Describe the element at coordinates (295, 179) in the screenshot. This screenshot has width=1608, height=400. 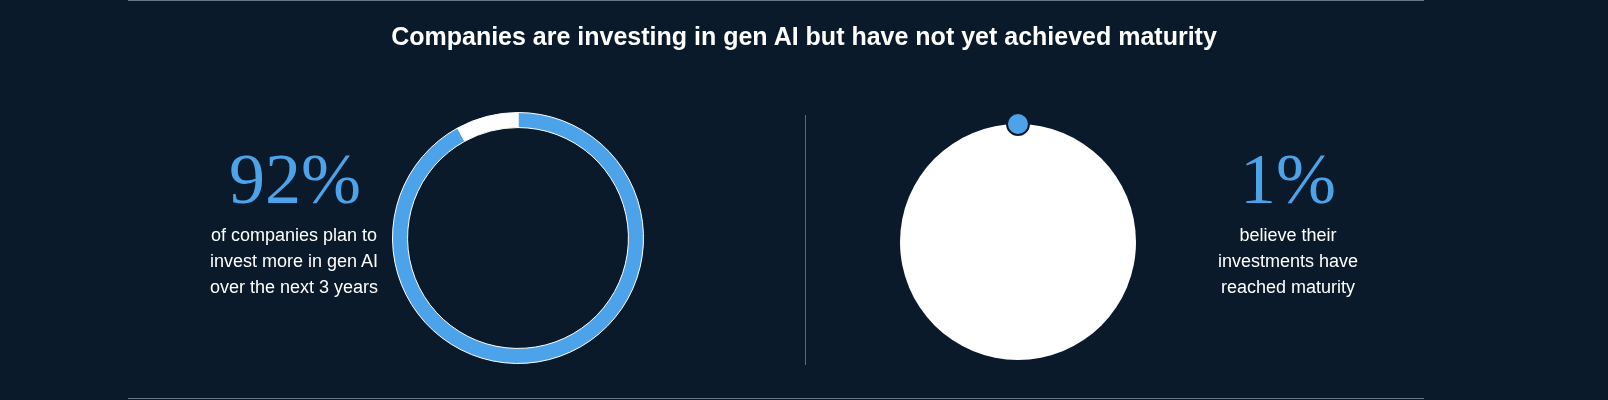
I see `text: 92%` at that location.